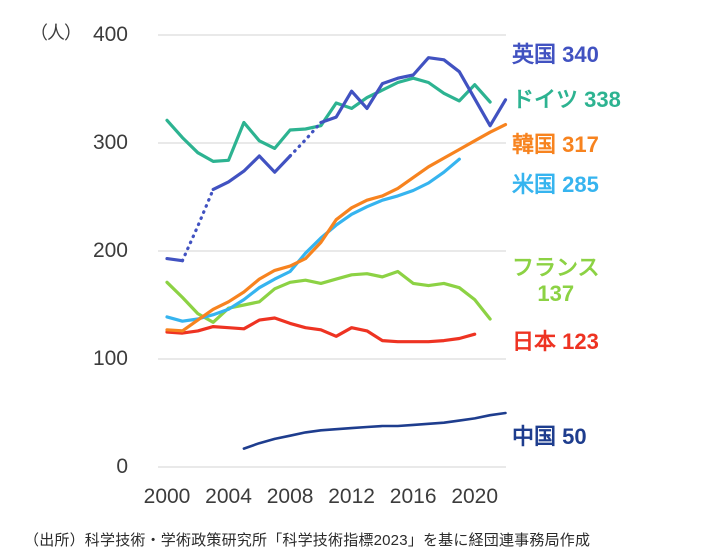 The width and height of the screenshot is (720, 560). I want to click on y-axis-unit-label: （人）, so click(56, 33).